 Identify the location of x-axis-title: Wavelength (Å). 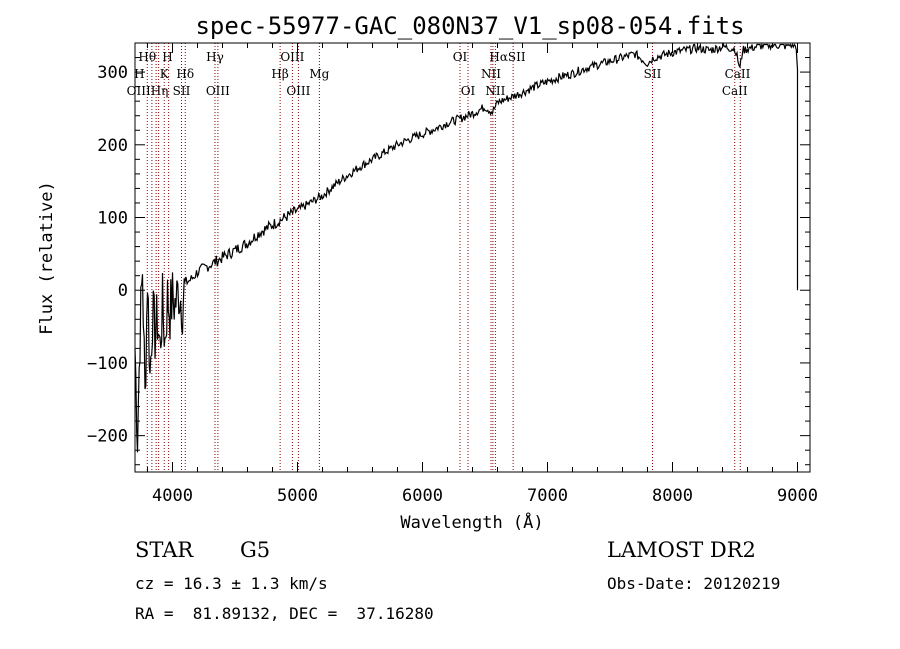
(471, 522).